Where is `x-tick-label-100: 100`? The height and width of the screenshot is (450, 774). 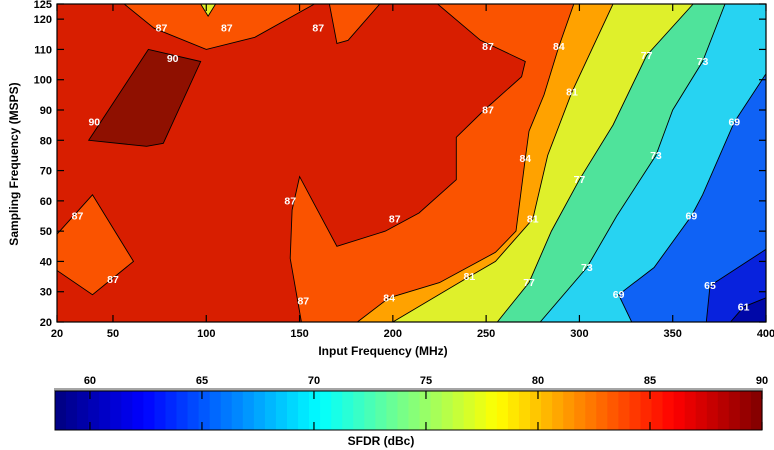
x-tick-label-100: 100 is located at coordinates (206, 334).